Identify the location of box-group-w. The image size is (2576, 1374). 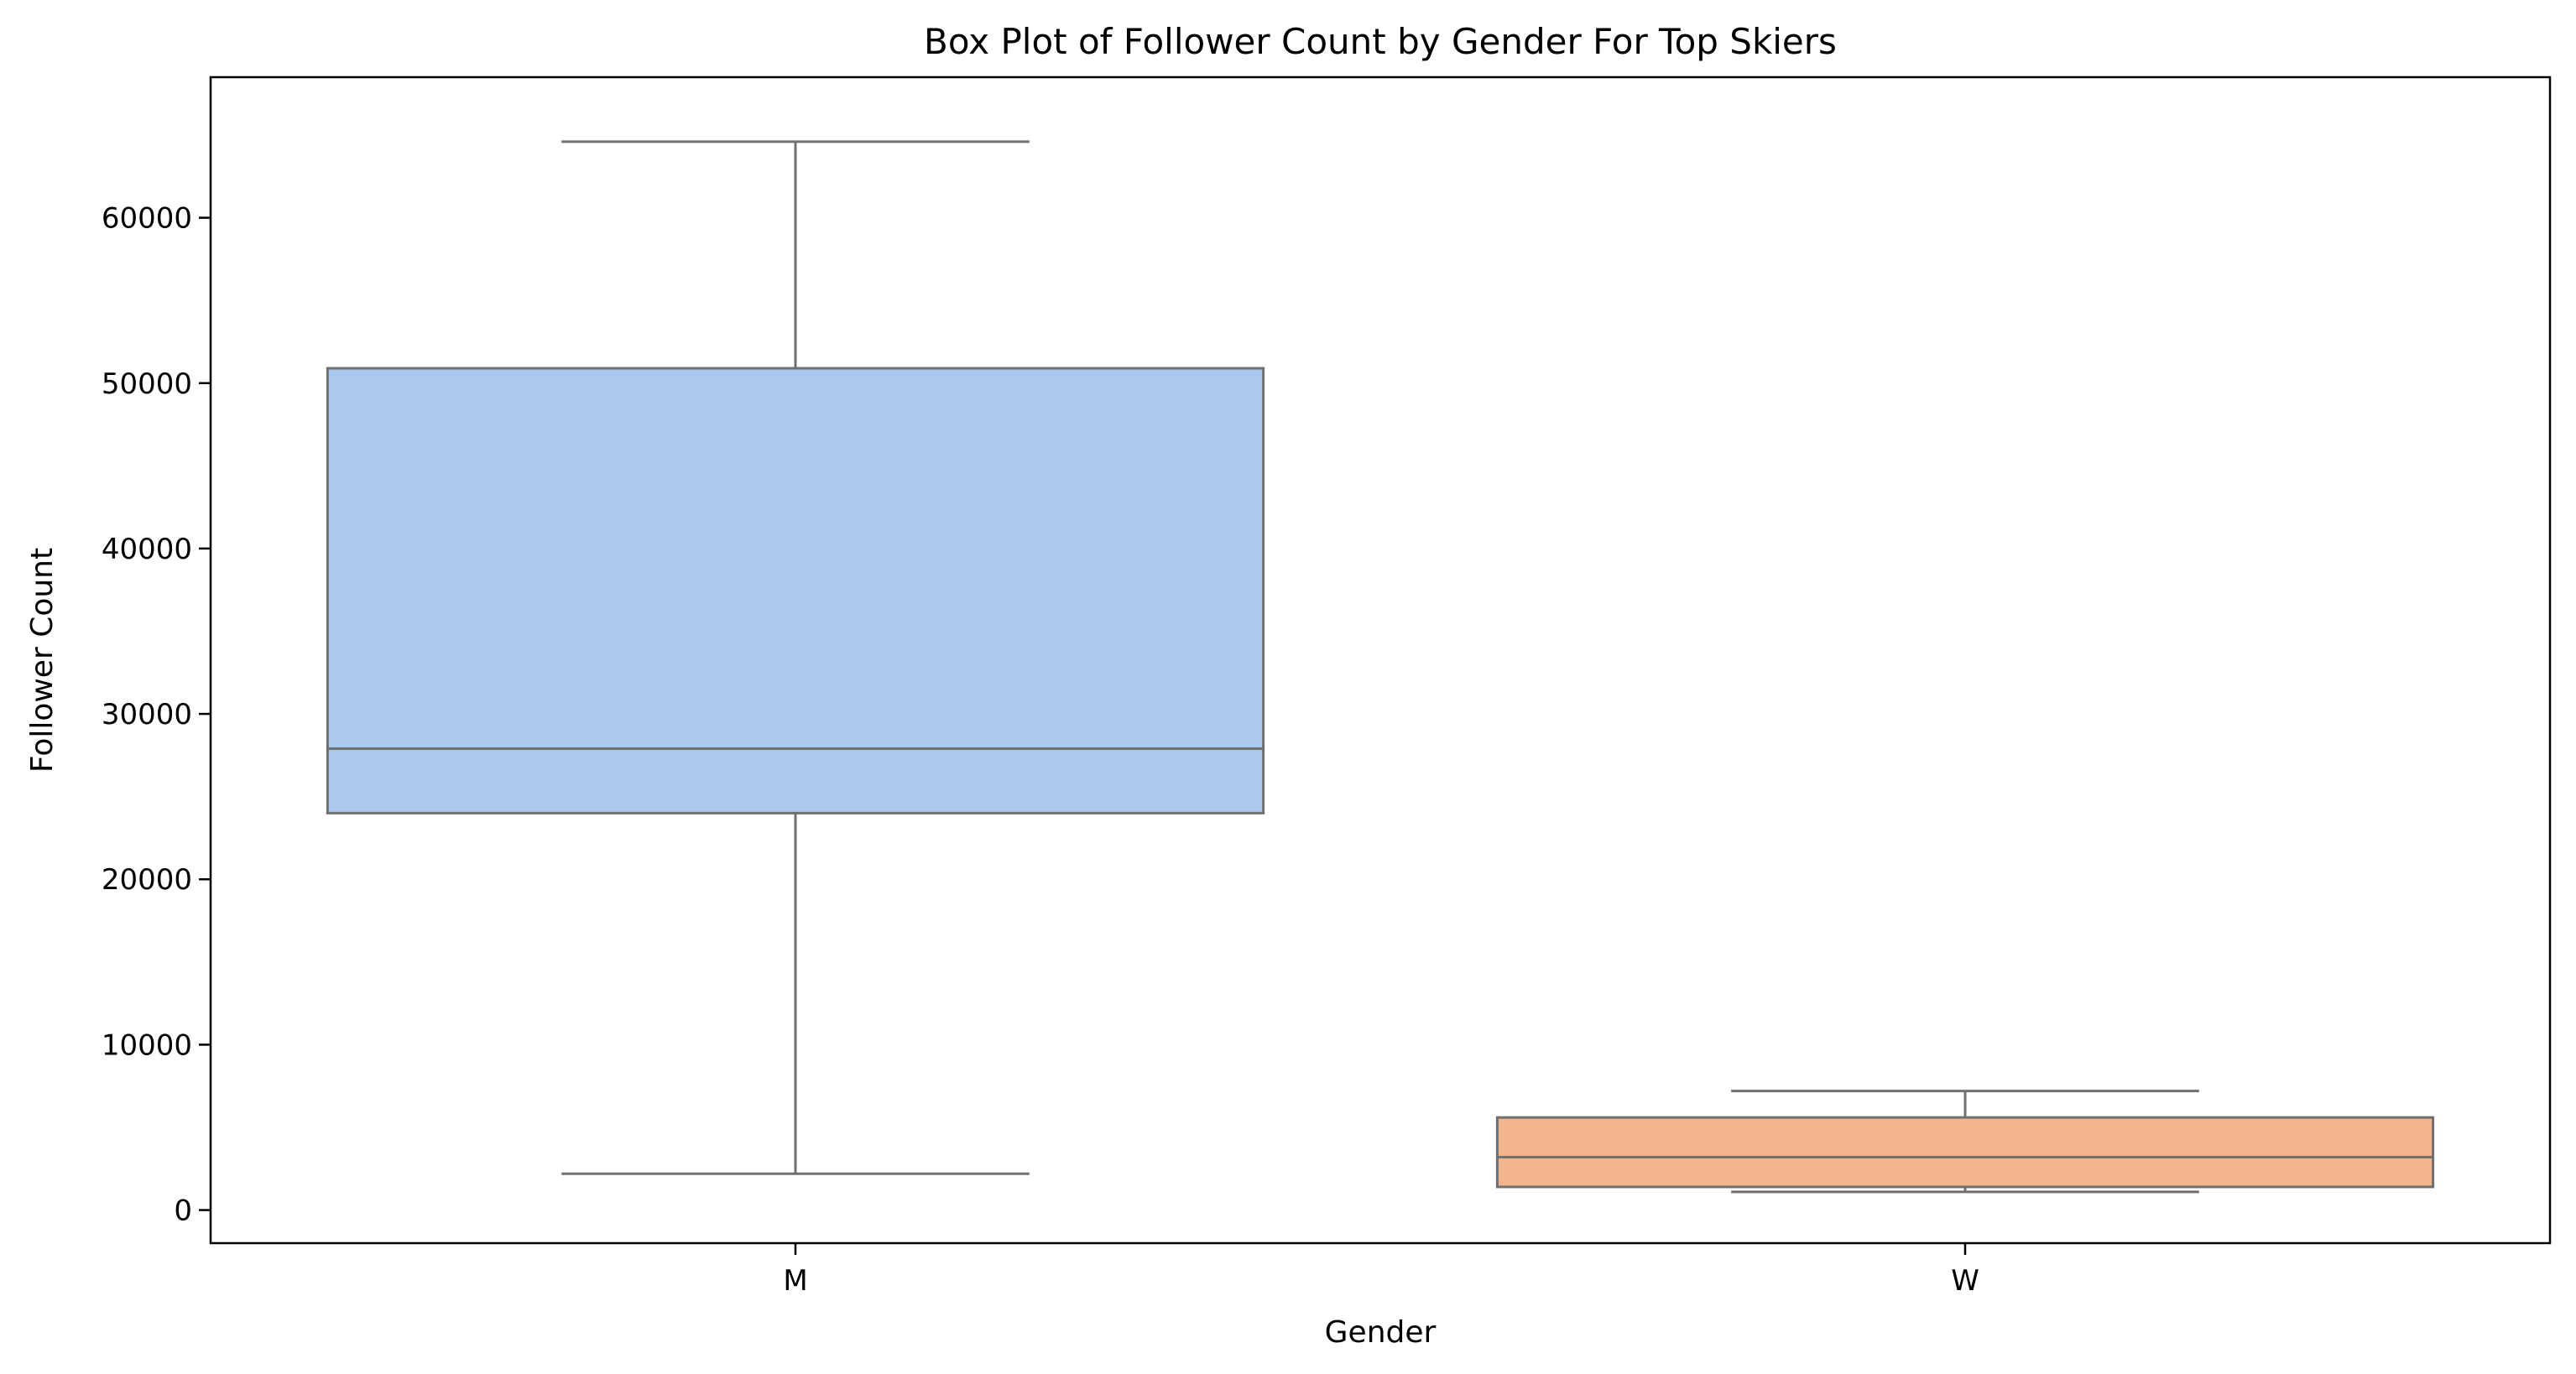
(1965, 1142).